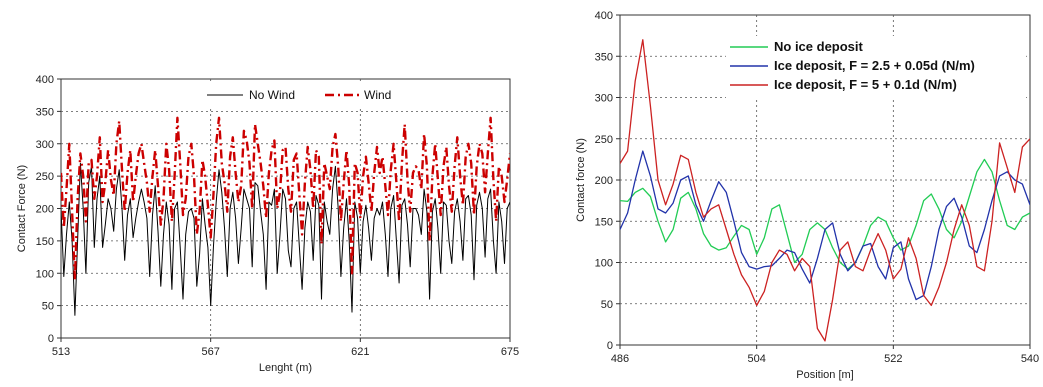 The image size is (1043, 387). Describe the element at coordinates (377, 95) in the screenshot. I see `legend-label: Wind` at that location.